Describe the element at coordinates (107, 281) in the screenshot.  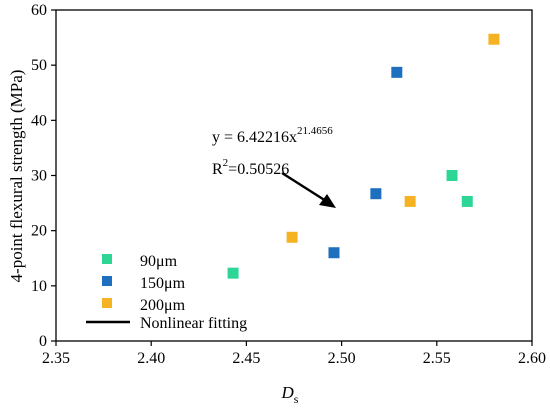
I see `legend-swatch-150um` at that location.